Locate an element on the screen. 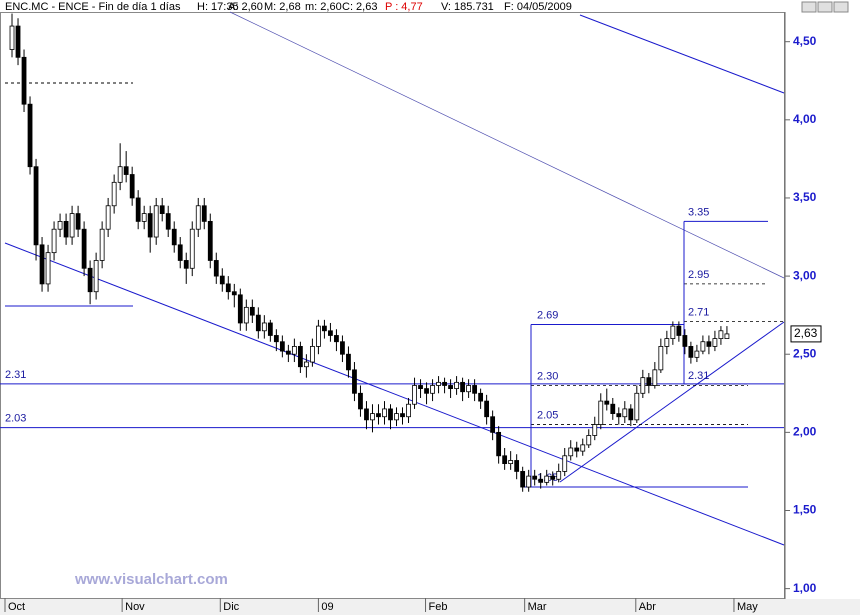 The height and width of the screenshot is (615, 860). x-tick-label: Oct is located at coordinates (16, 607).